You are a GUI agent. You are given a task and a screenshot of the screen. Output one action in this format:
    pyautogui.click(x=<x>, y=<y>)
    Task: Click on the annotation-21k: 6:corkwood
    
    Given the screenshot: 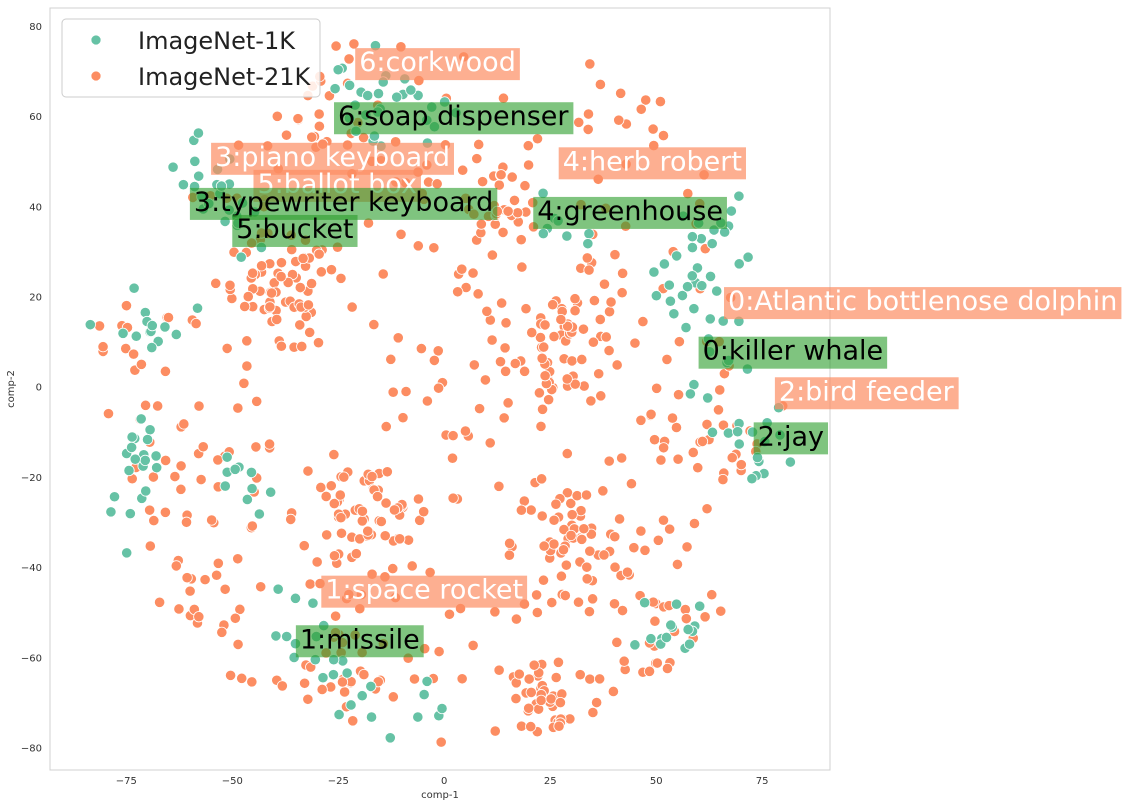 What is the action you would take?
    pyautogui.click(x=437, y=64)
    